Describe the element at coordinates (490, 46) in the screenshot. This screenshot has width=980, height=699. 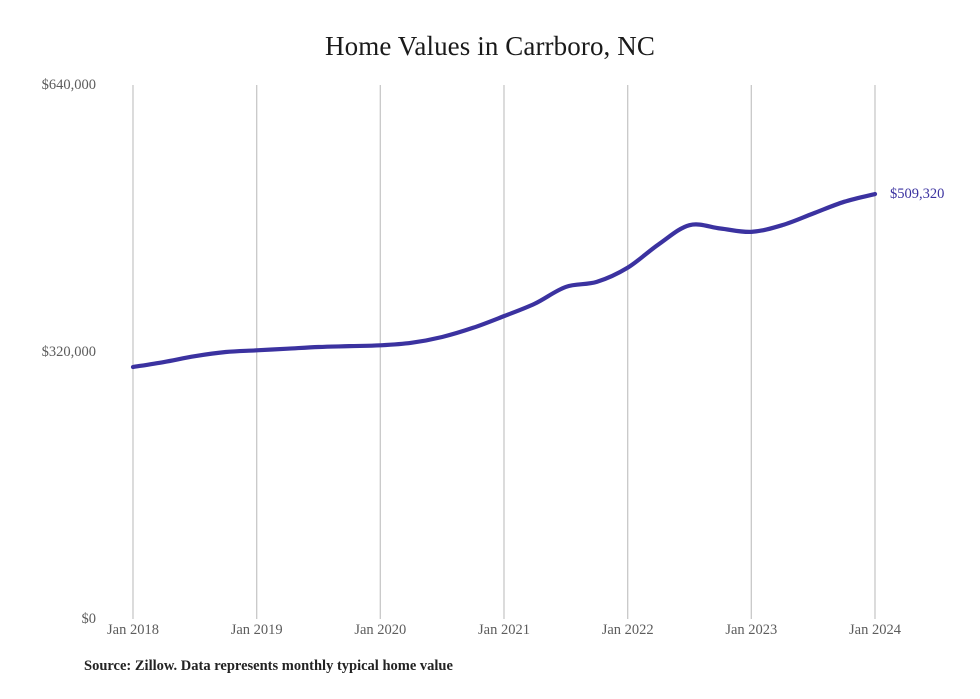
I see `chart-title: Home Values in Carrboro, NC` at that location.